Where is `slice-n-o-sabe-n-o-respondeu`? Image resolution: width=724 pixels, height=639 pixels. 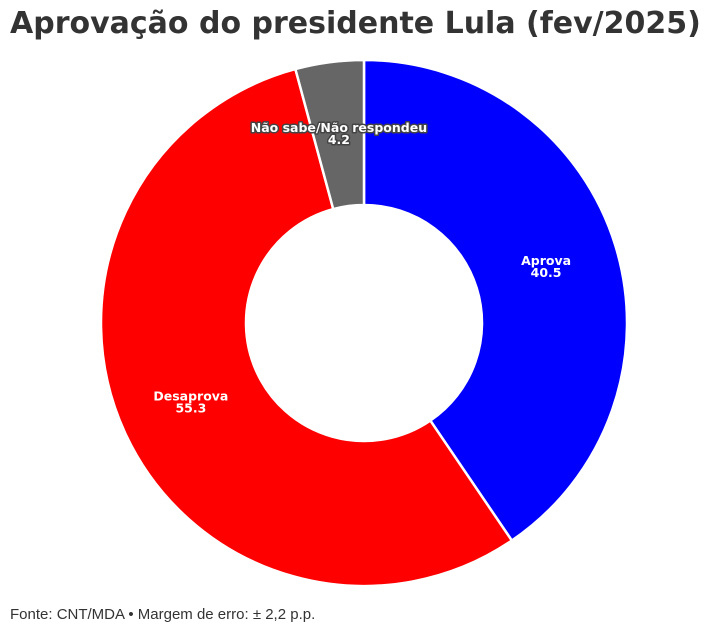
slice-n-o-sabe-n-o-respondeu is located at coordinates (330, 134).